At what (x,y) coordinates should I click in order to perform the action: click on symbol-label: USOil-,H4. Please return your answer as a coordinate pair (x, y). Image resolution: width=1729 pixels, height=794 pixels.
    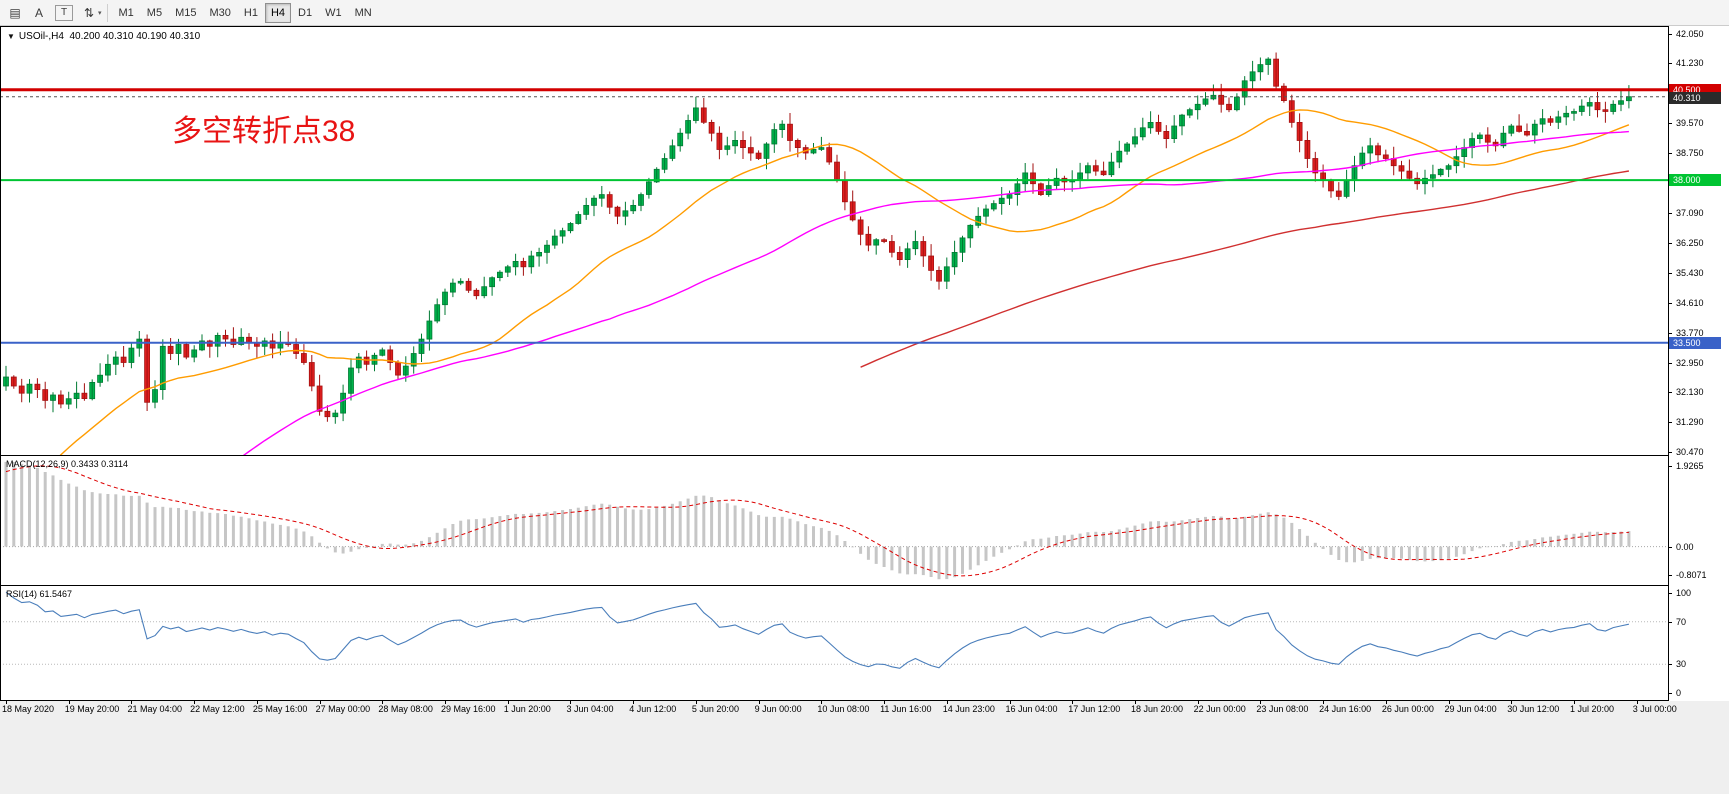
    Looking at the image, I should click on (41, 36).